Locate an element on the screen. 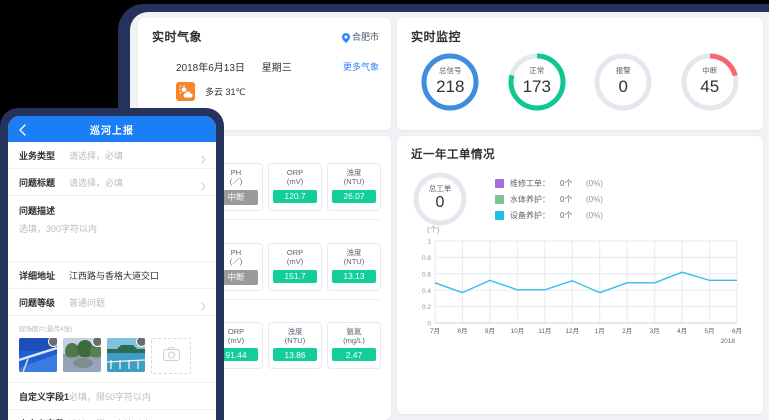 The width and height of the screenshot is (769, 420). legend-percent: (0%) is located at coordinates (594, 183).